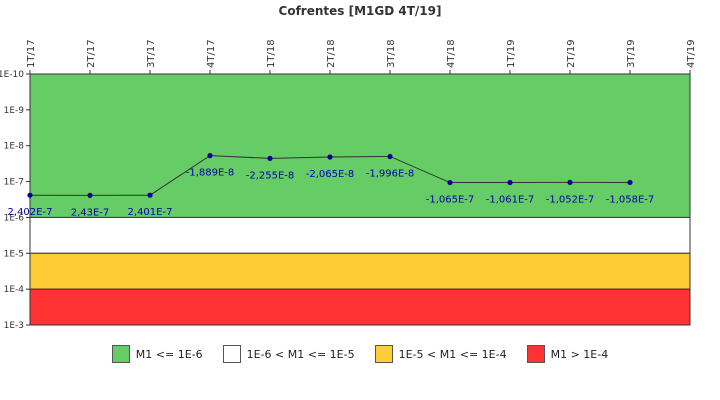 The height and width of the screenshot is (400, 720). Describe the element at coordinates (12, 75) in the screenshot. I see `y-tick-label-0: 1E-10` at that location.